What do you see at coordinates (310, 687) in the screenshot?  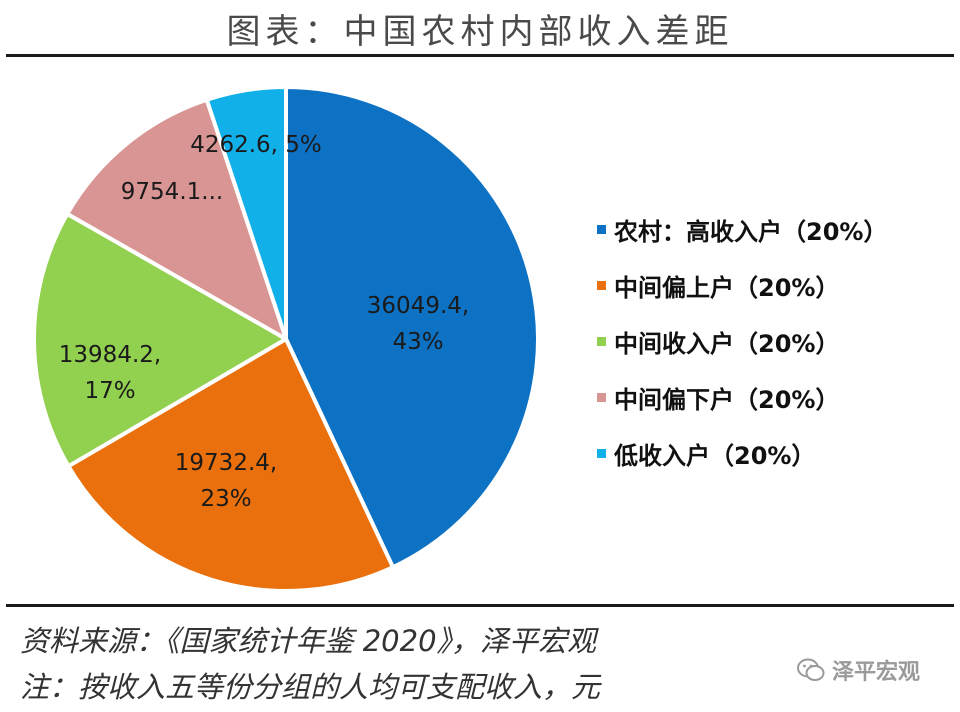 I see `footnote: 注：按收入五等份分组的人均可支配收入，元` at bounding box center [310, 687].